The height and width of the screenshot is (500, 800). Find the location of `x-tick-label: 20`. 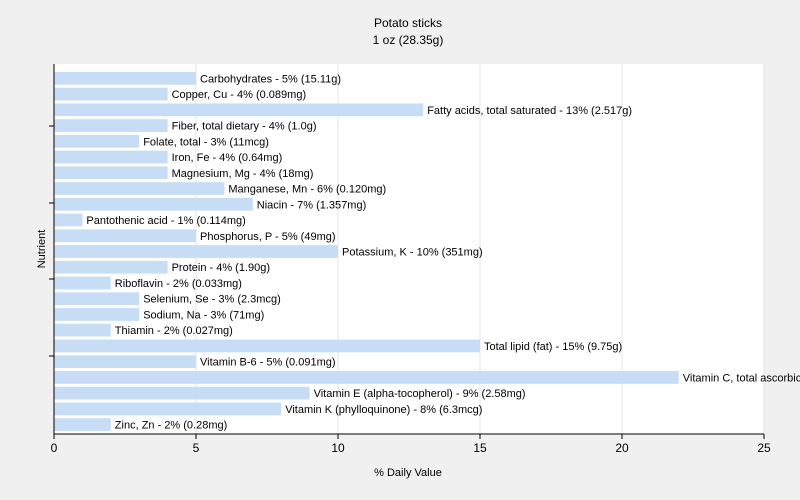

x-tick-label: 20 is located at coordinates (622, 448).